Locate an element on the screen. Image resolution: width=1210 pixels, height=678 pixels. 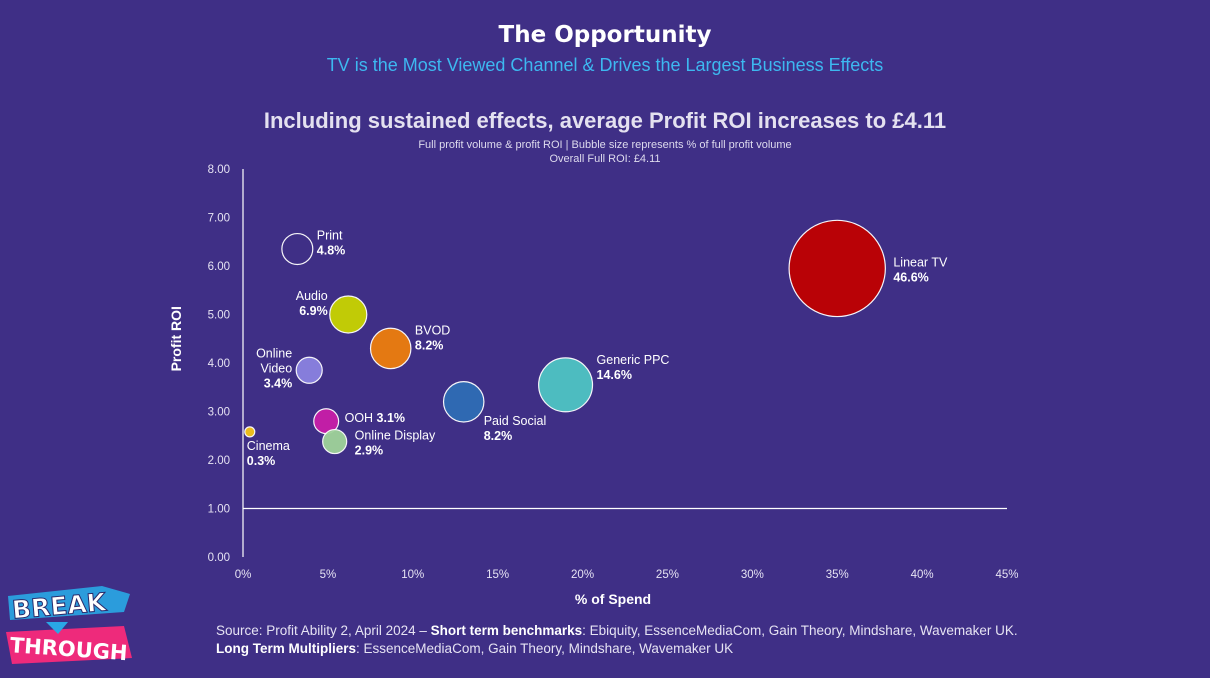
bubble-print is located at coordinates (297, 249).